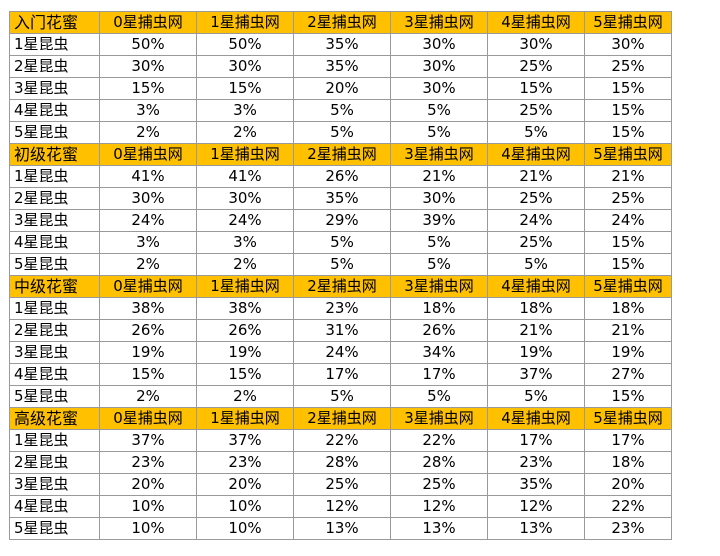  Describe the element at coordinates (439, 220) in the screenshot. I see `value-cell: 39%` at that location.